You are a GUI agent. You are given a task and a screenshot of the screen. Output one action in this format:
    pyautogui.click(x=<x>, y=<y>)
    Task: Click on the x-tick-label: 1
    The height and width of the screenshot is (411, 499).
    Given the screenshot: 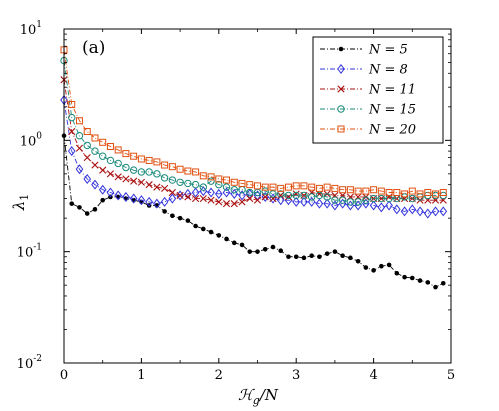 What is the action you would take?
    pyautogui.click(x=141, y=375)
    